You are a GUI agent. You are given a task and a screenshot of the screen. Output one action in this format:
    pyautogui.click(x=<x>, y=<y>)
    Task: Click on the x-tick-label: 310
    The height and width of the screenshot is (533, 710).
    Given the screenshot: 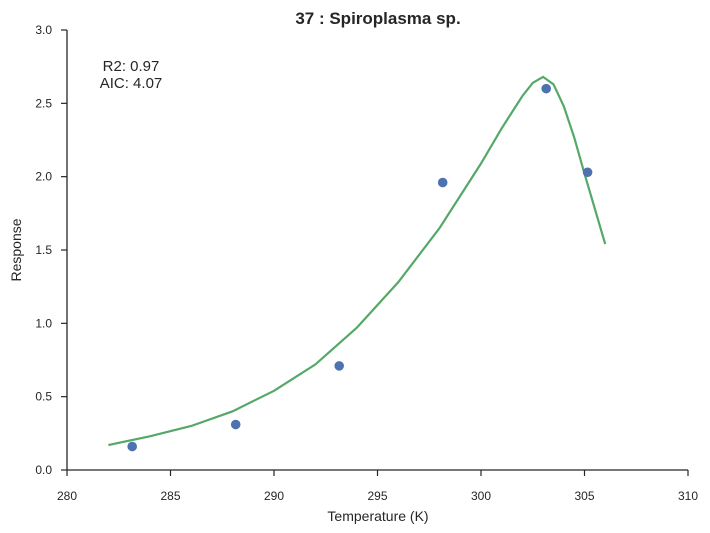 What is the action you would take?
    pyautogui.click(x=688, y=496)
    